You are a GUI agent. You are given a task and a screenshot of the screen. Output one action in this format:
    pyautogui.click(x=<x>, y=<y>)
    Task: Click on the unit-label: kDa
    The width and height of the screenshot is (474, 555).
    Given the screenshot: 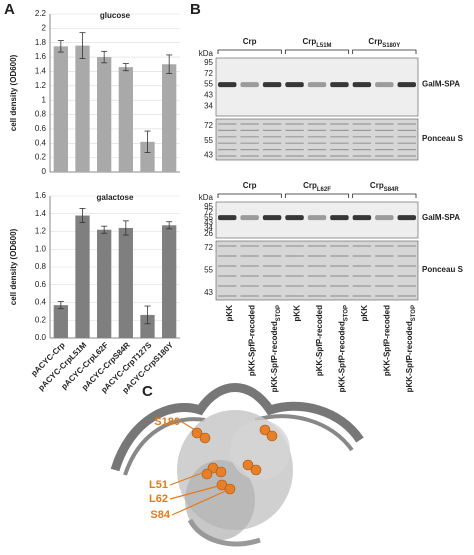 What is the action you would take?
    pyautogui.click(x=206, y=197)
    